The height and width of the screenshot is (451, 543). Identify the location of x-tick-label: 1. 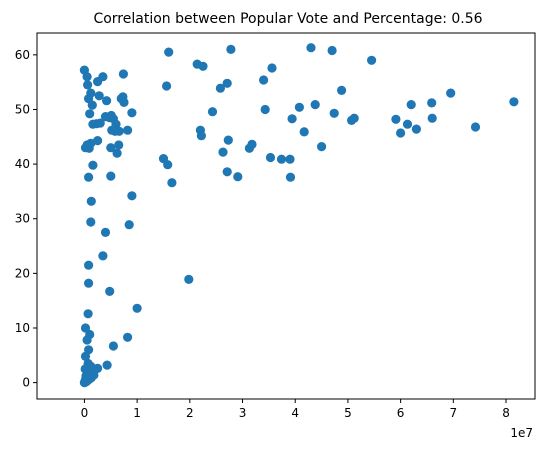
(137, 413).